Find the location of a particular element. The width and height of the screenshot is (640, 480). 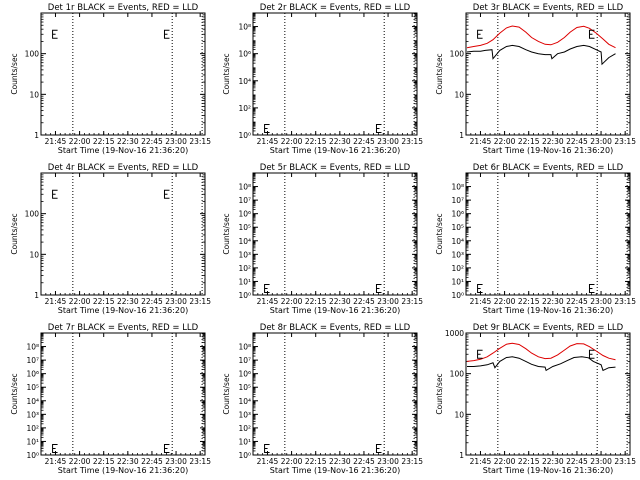

panel-title: Det 9r BLACK = Events, RED = LLD is located at coordinates (548, 328).